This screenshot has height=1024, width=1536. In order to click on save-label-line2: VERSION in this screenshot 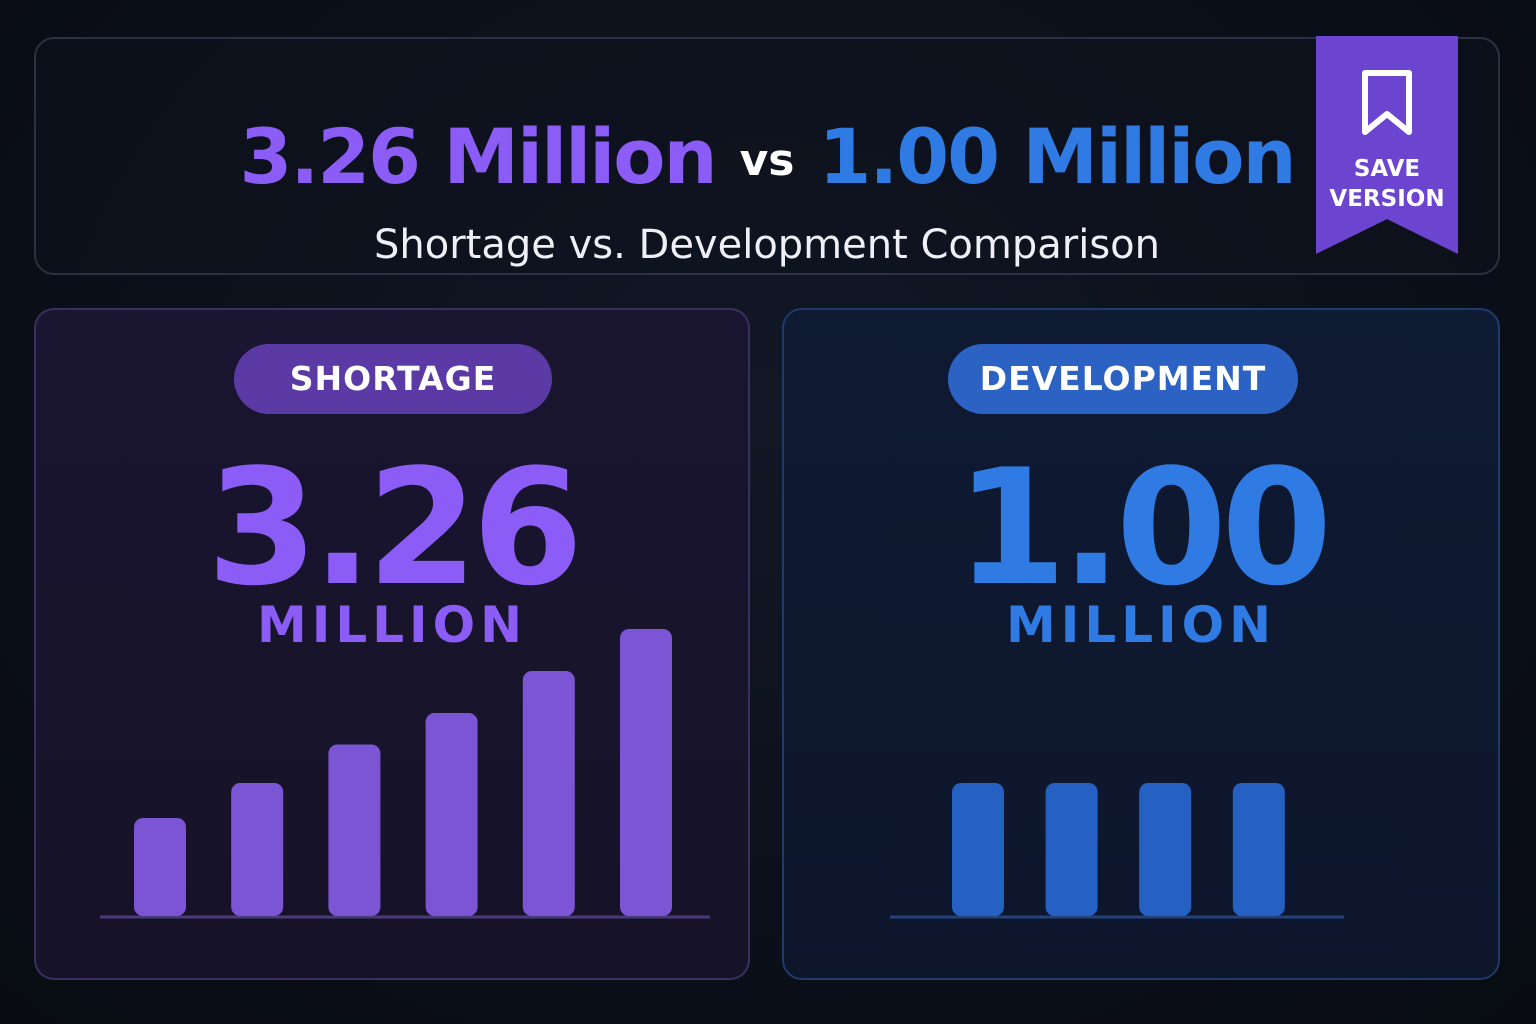, I will do `click(1387, 199)`.